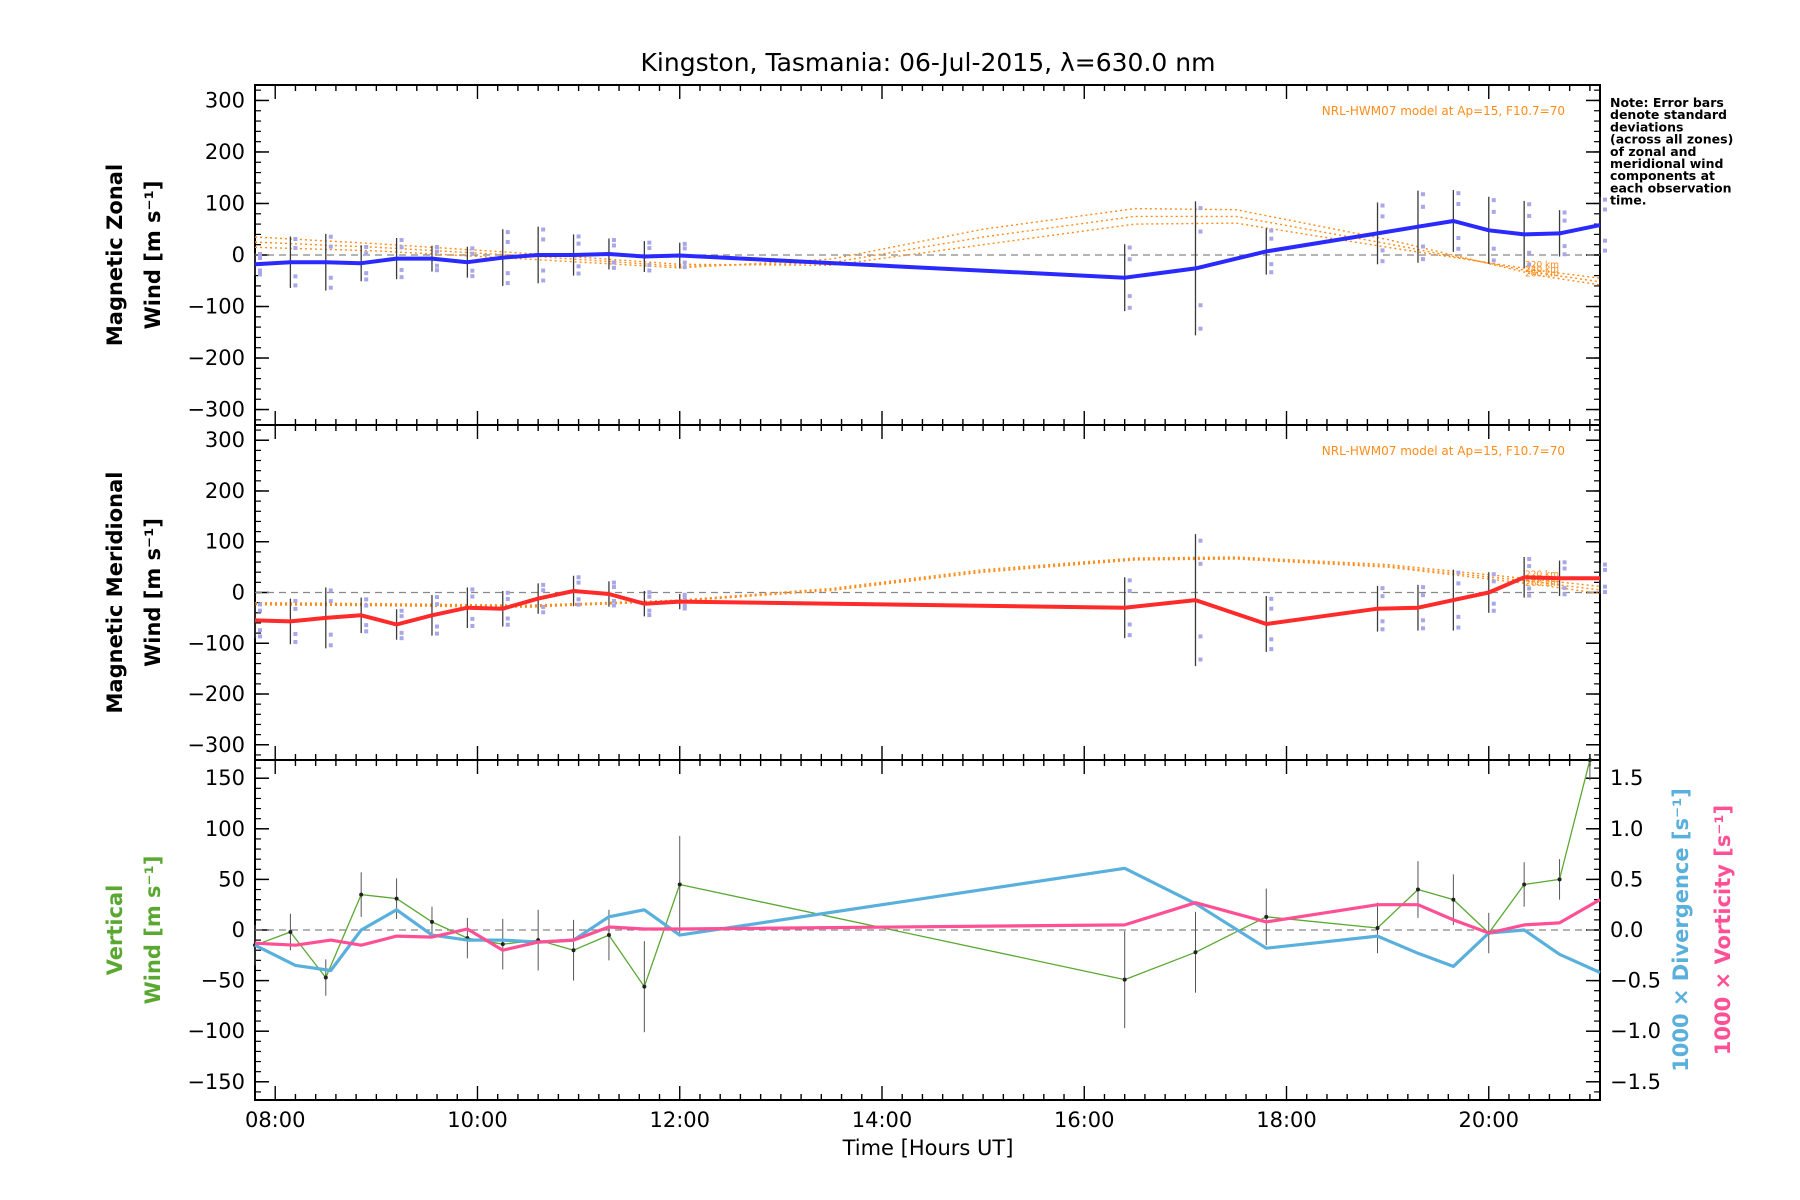 Image resolution: width=1800 pixels, height=1200 pixels. I want to click on y2-tick-label: −1.5, so click(1635, 1082).